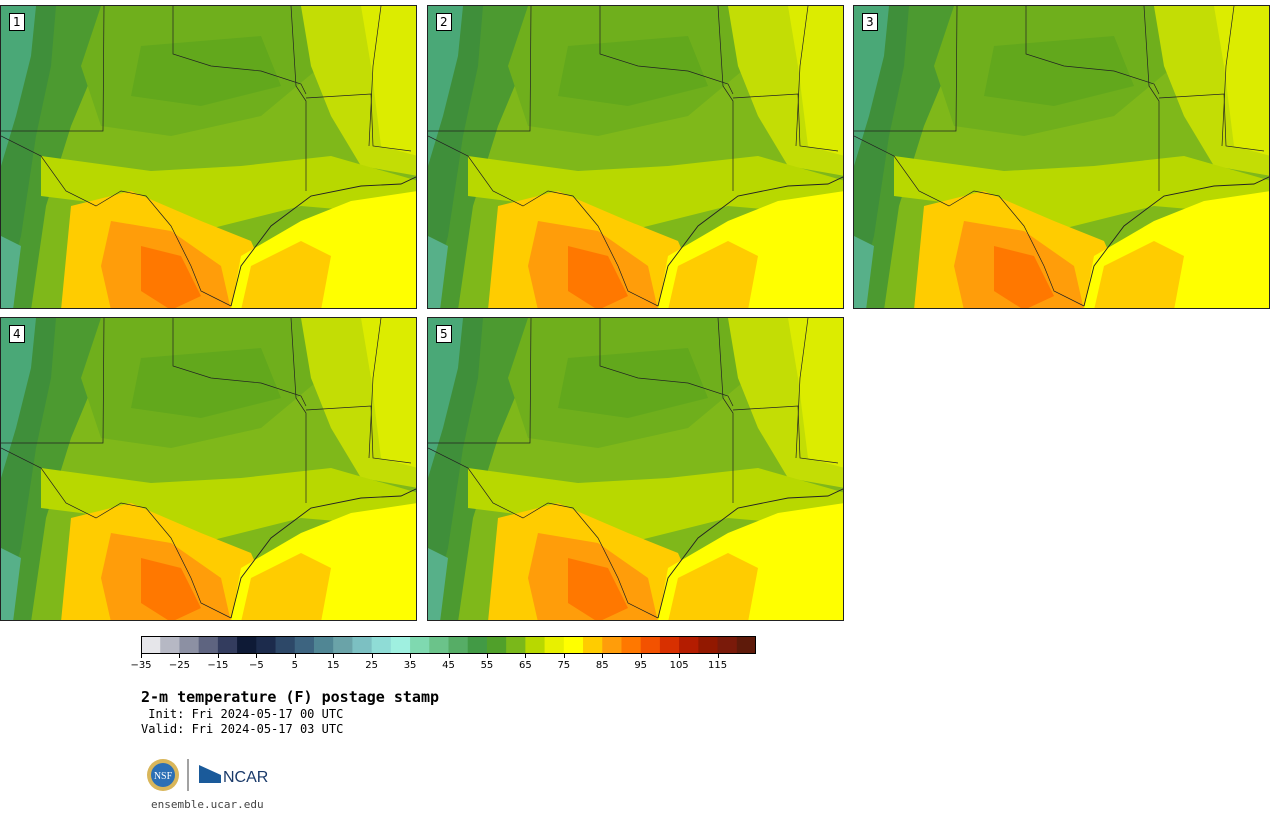  What do you see at coordinates (207, 804) in the screenshot?
I see `website-url: ensemble.ucar.edu` at bounding box center [207, 804].